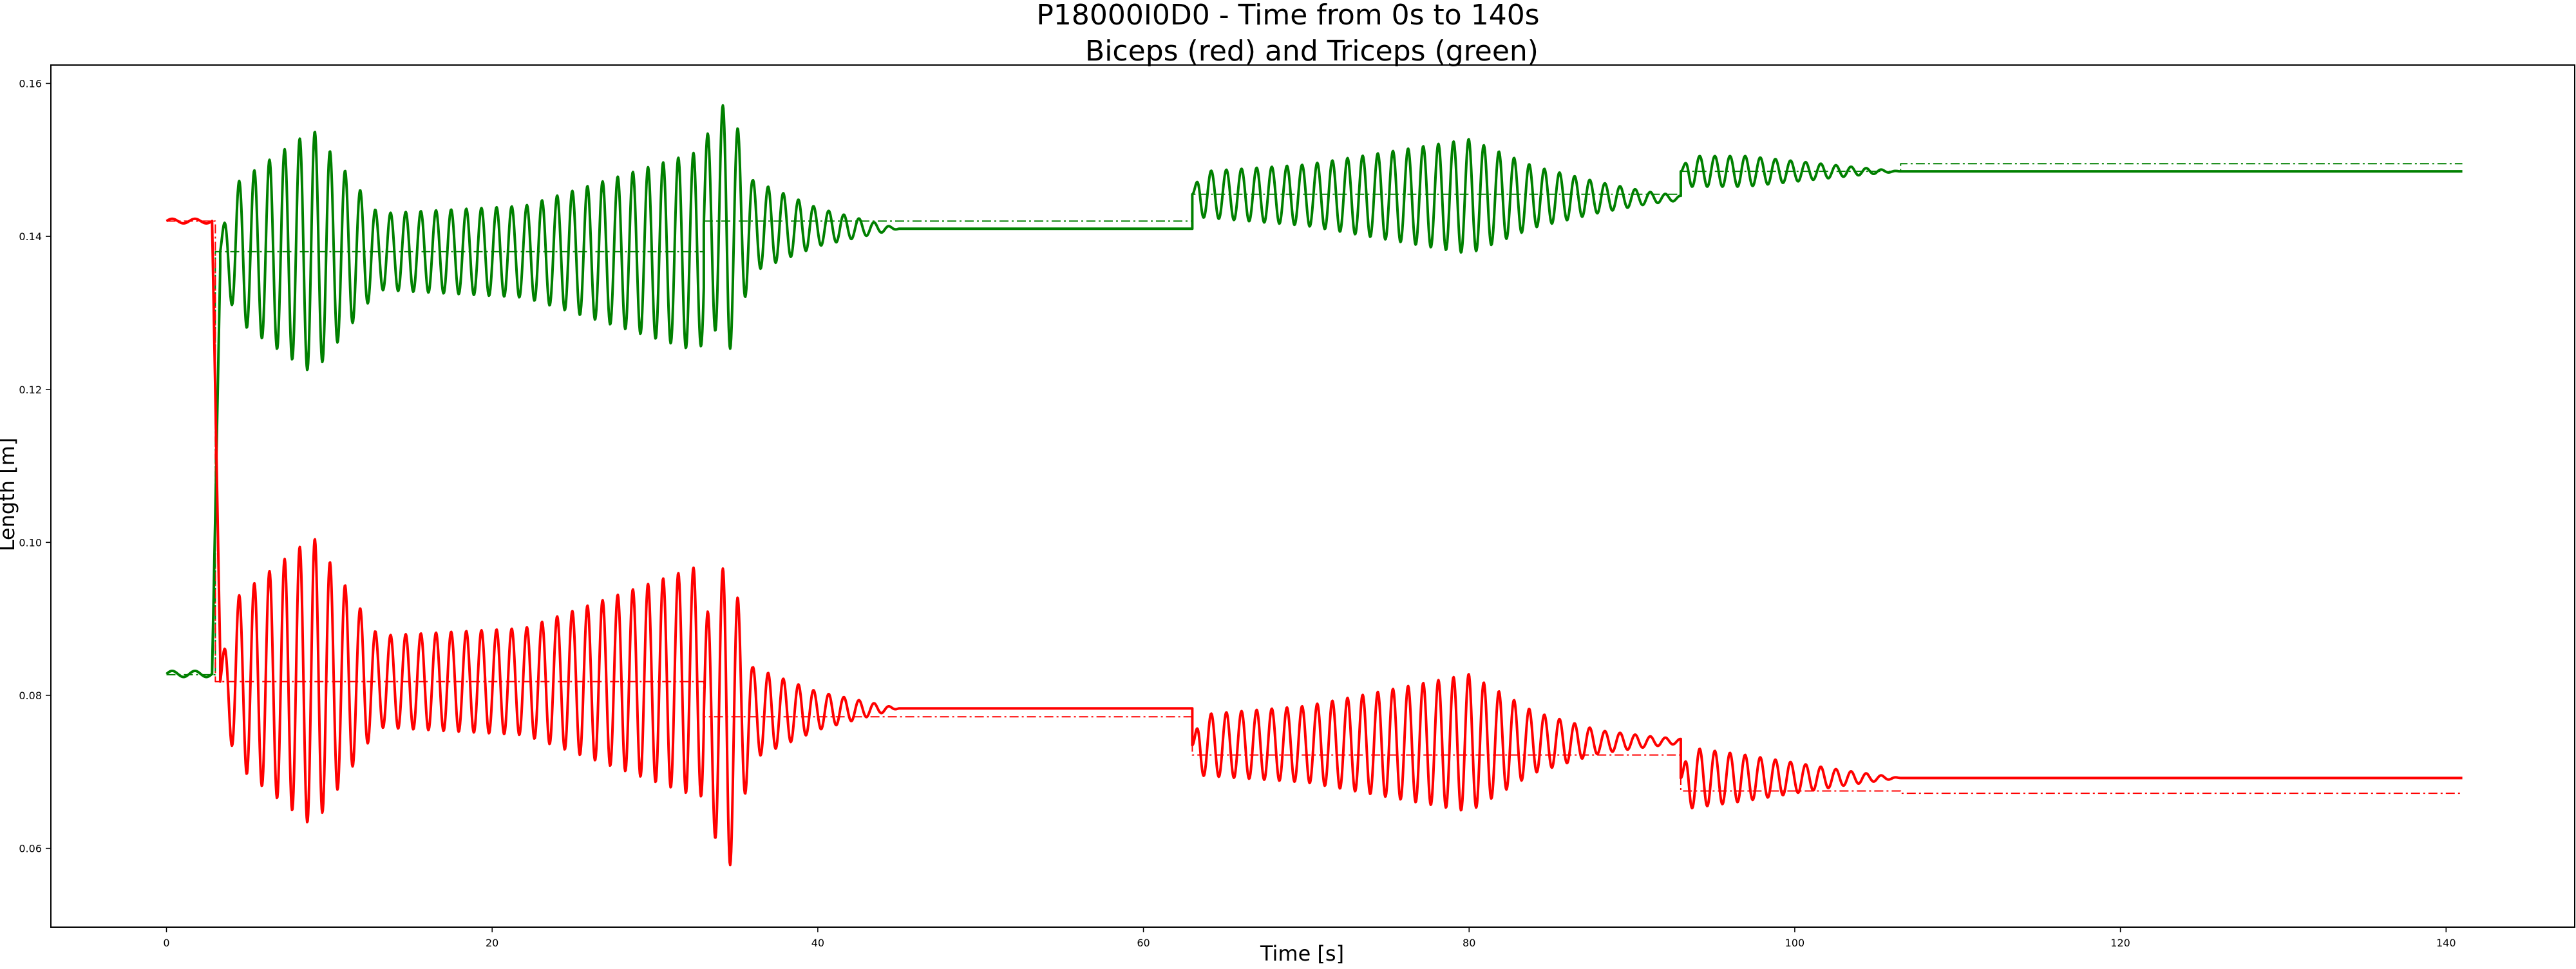 The image size is (2576, 969). Describe the element at coordinates (817, 943) in the screenshot. I see `x-tick-label: 40` at that location.